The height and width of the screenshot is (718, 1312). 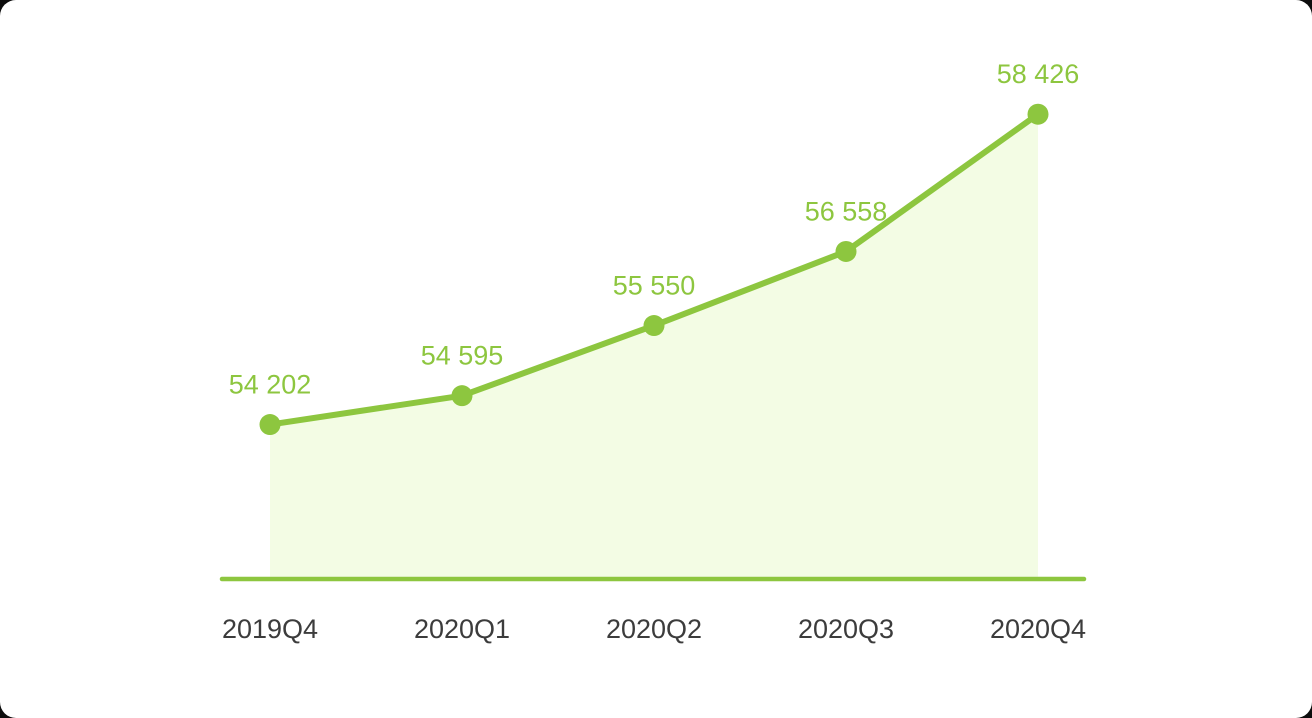 I want to click on x-axis-label: 2020Q1, so click(x=462, y=629).